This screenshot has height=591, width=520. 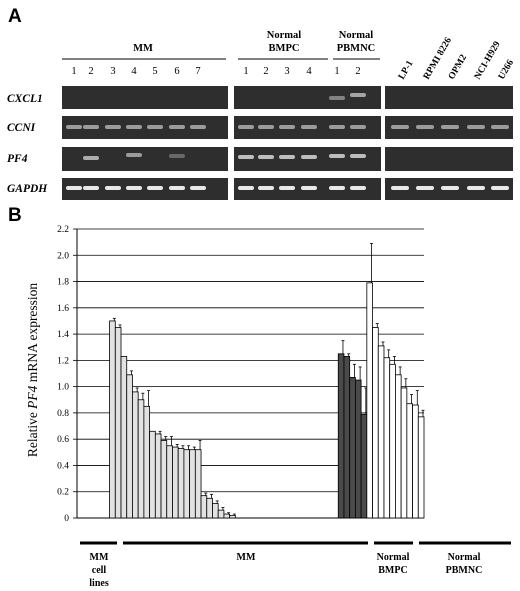 What do you see at coordinates (506, 69) in the screenshot?
I see `cell-line-label: U266` at bounding box center [506, 69].